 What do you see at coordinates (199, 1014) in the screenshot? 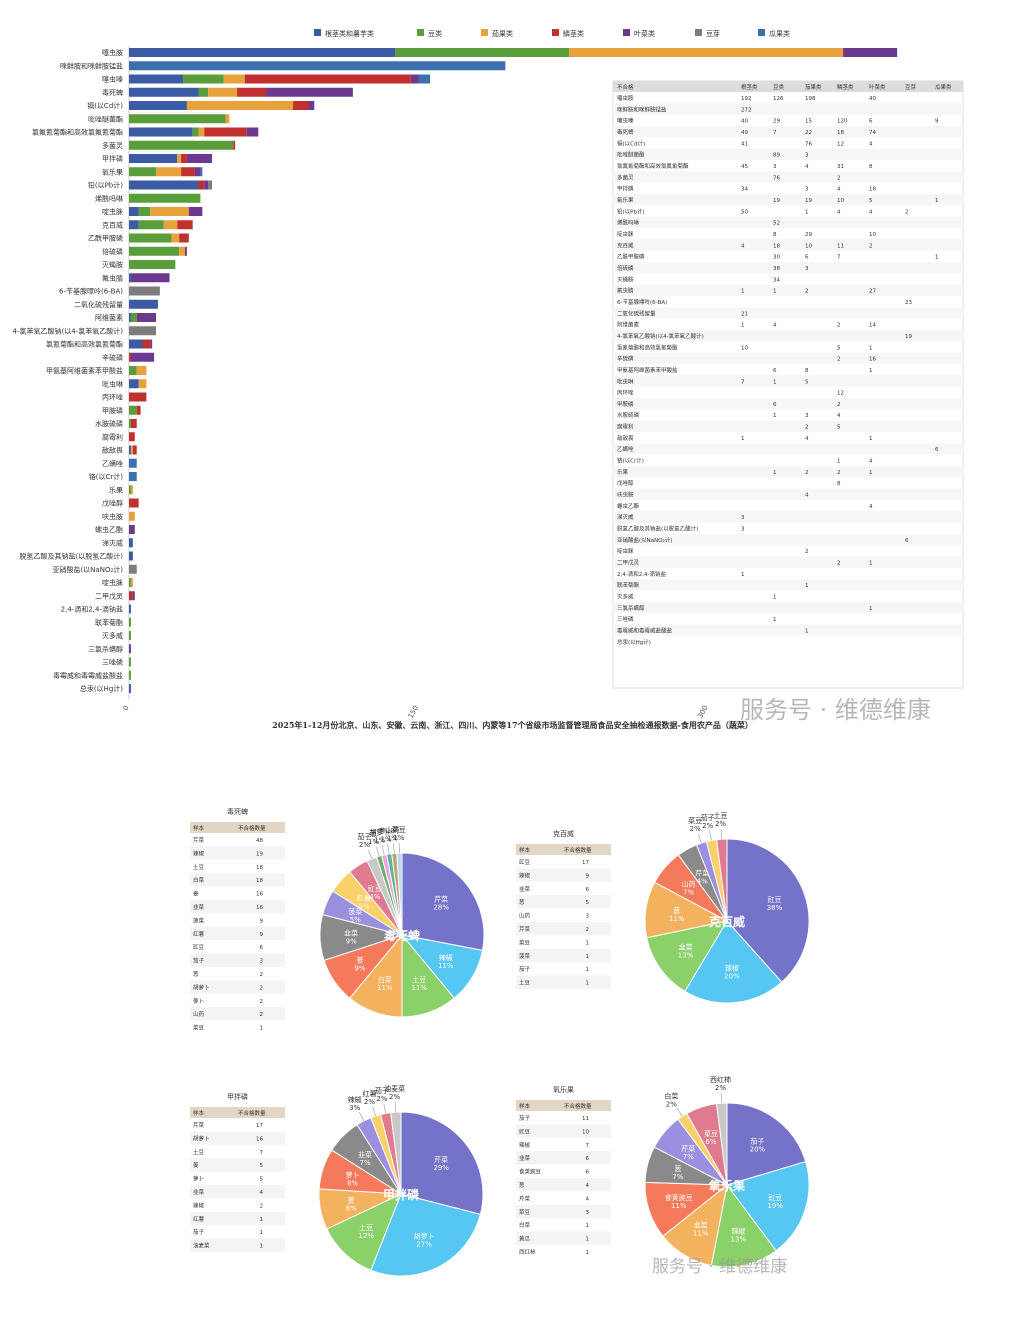
I see `pie-table-row-label: 山药` at bounding box center [199, 1014].